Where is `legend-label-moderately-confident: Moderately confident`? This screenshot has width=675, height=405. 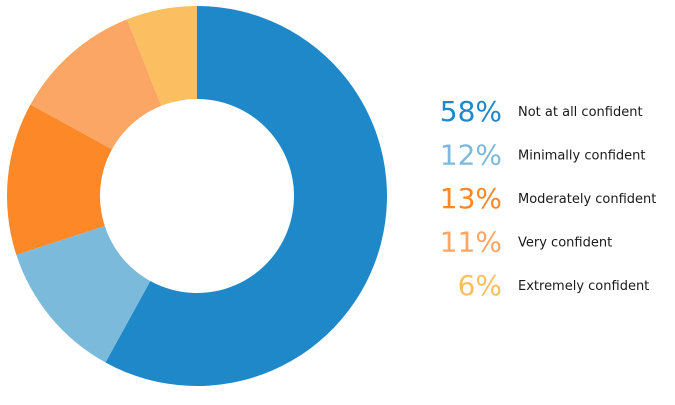 legend-label-moderately-confident: Moderately confident is located at coordinates (587, 199).